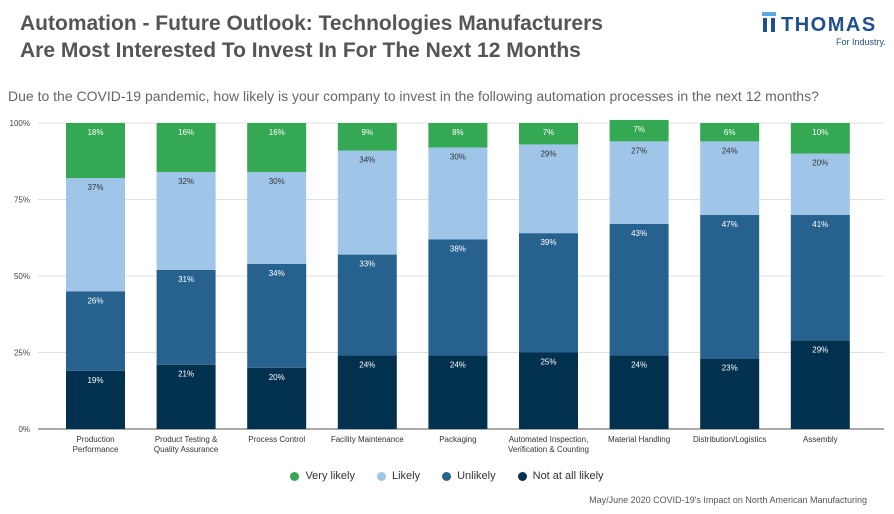 The width and height of the screenshot is (894, 514). I want to click on x-tick-label: Assembly, so click(820, 439).